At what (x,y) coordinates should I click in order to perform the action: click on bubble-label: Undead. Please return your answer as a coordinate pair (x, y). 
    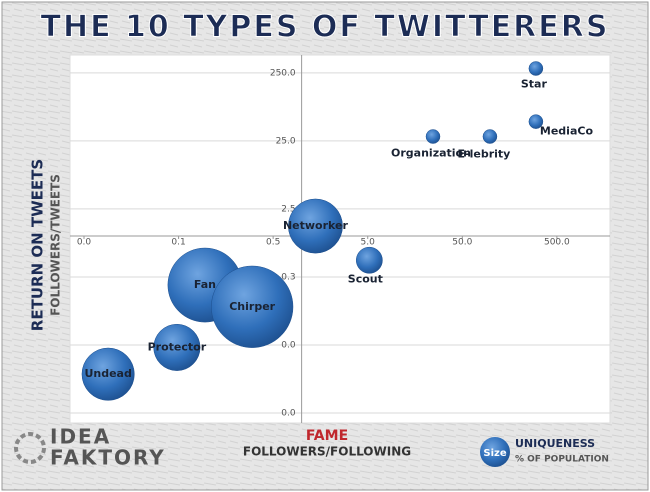
    Looking at the image, I should click on (107, 373).